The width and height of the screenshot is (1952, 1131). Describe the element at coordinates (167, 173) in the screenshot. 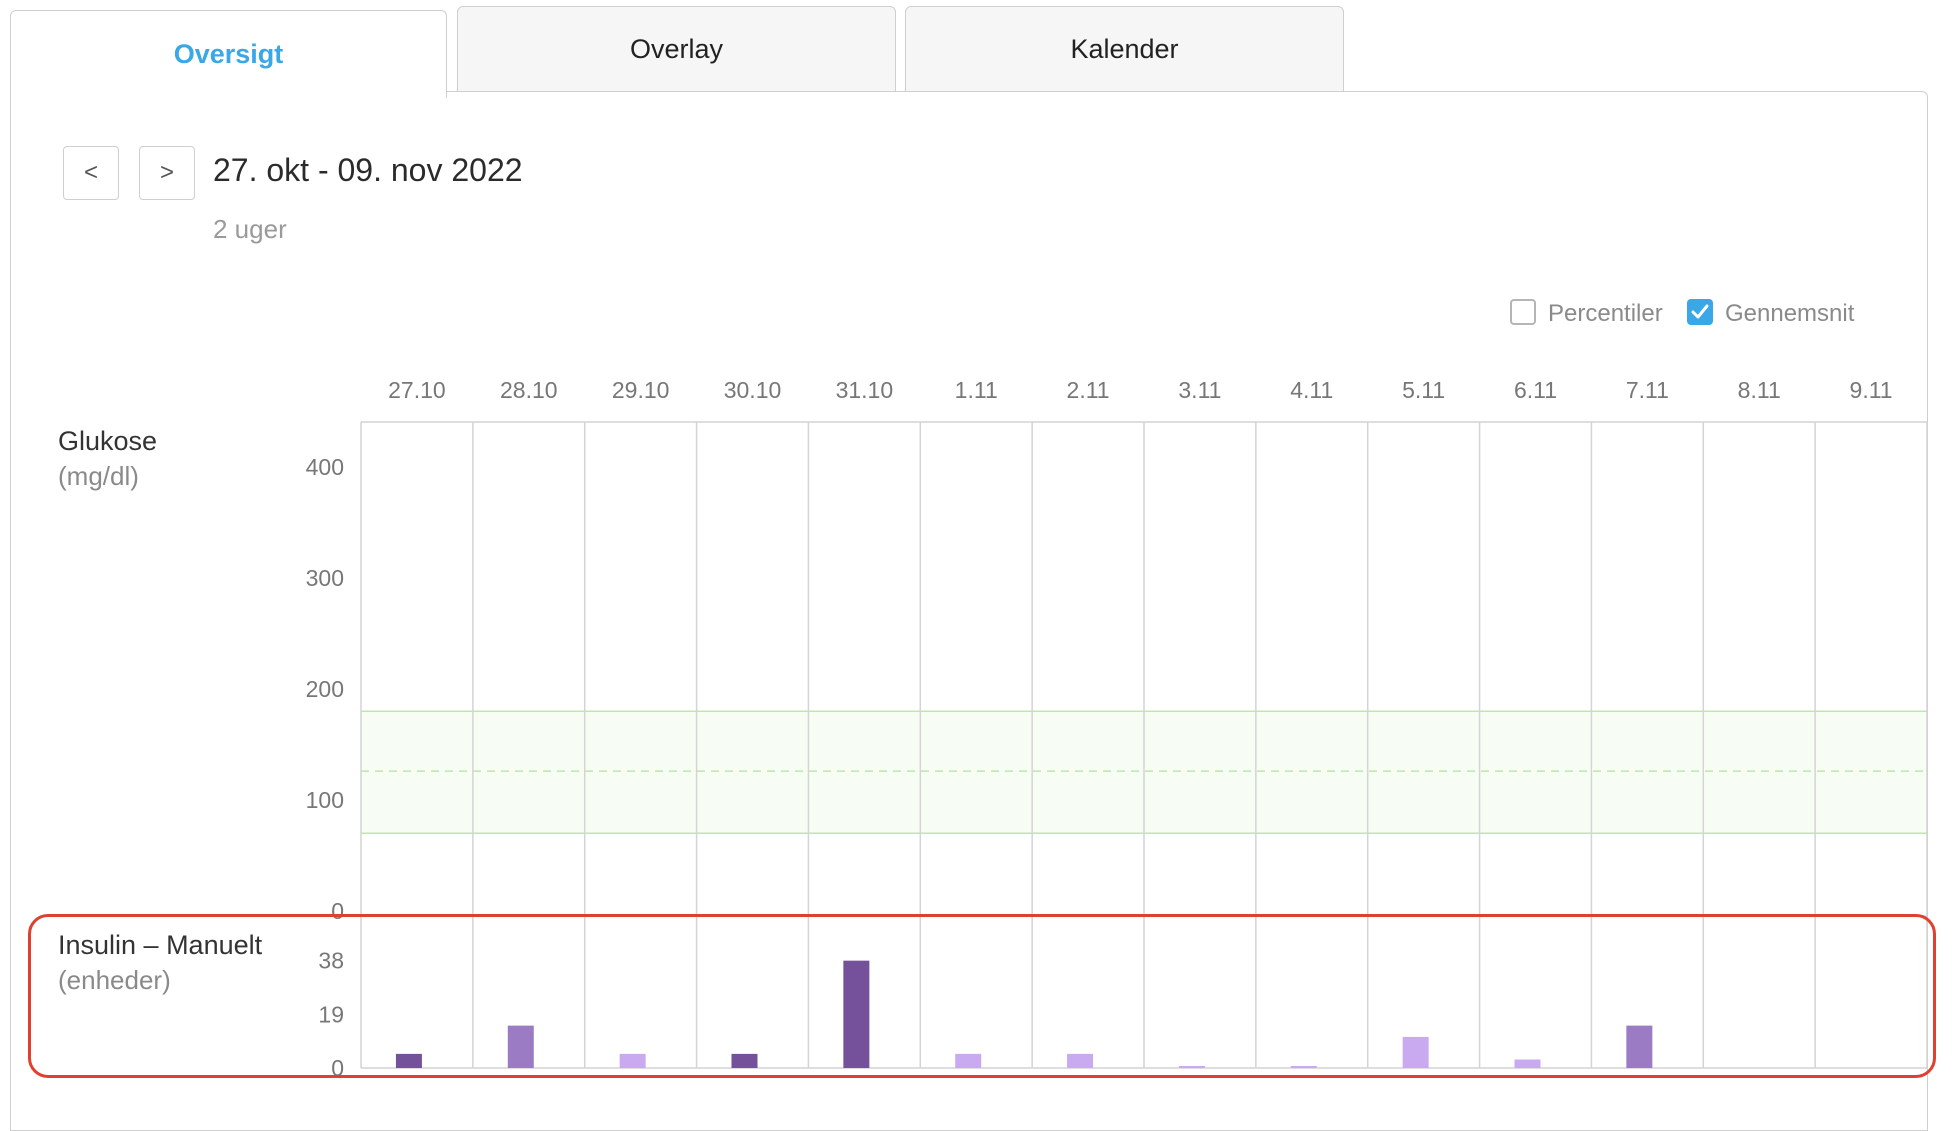

I see `next-period-button: >` at that location.